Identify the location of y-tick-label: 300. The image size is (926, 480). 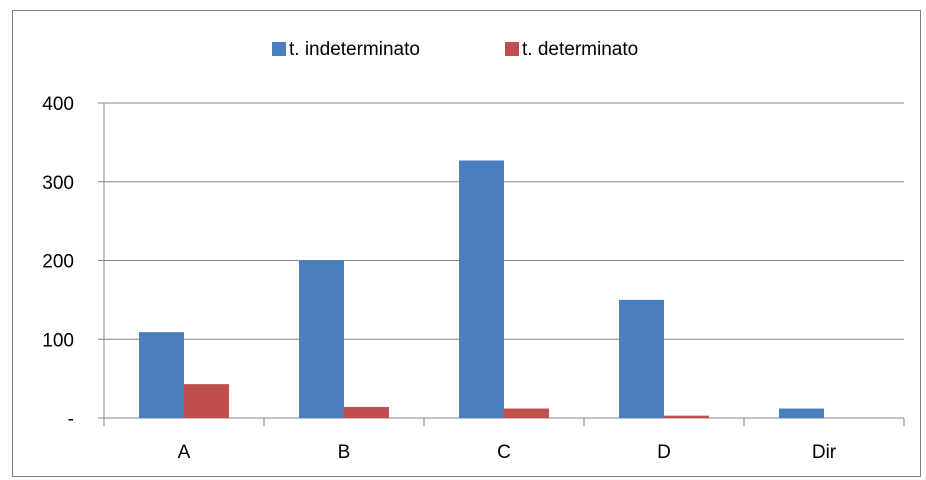
(58, 183).